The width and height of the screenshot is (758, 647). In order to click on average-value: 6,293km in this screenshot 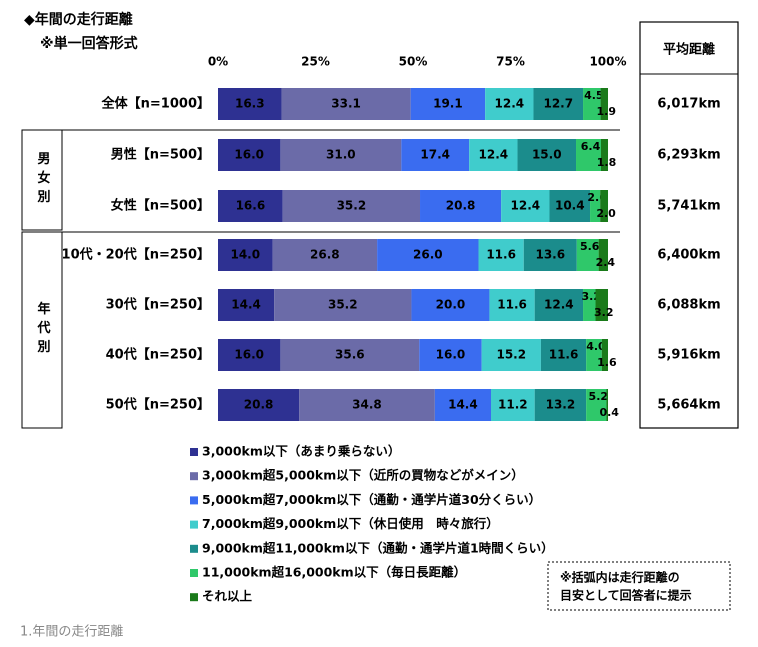, I will do `click(688, 155)`.